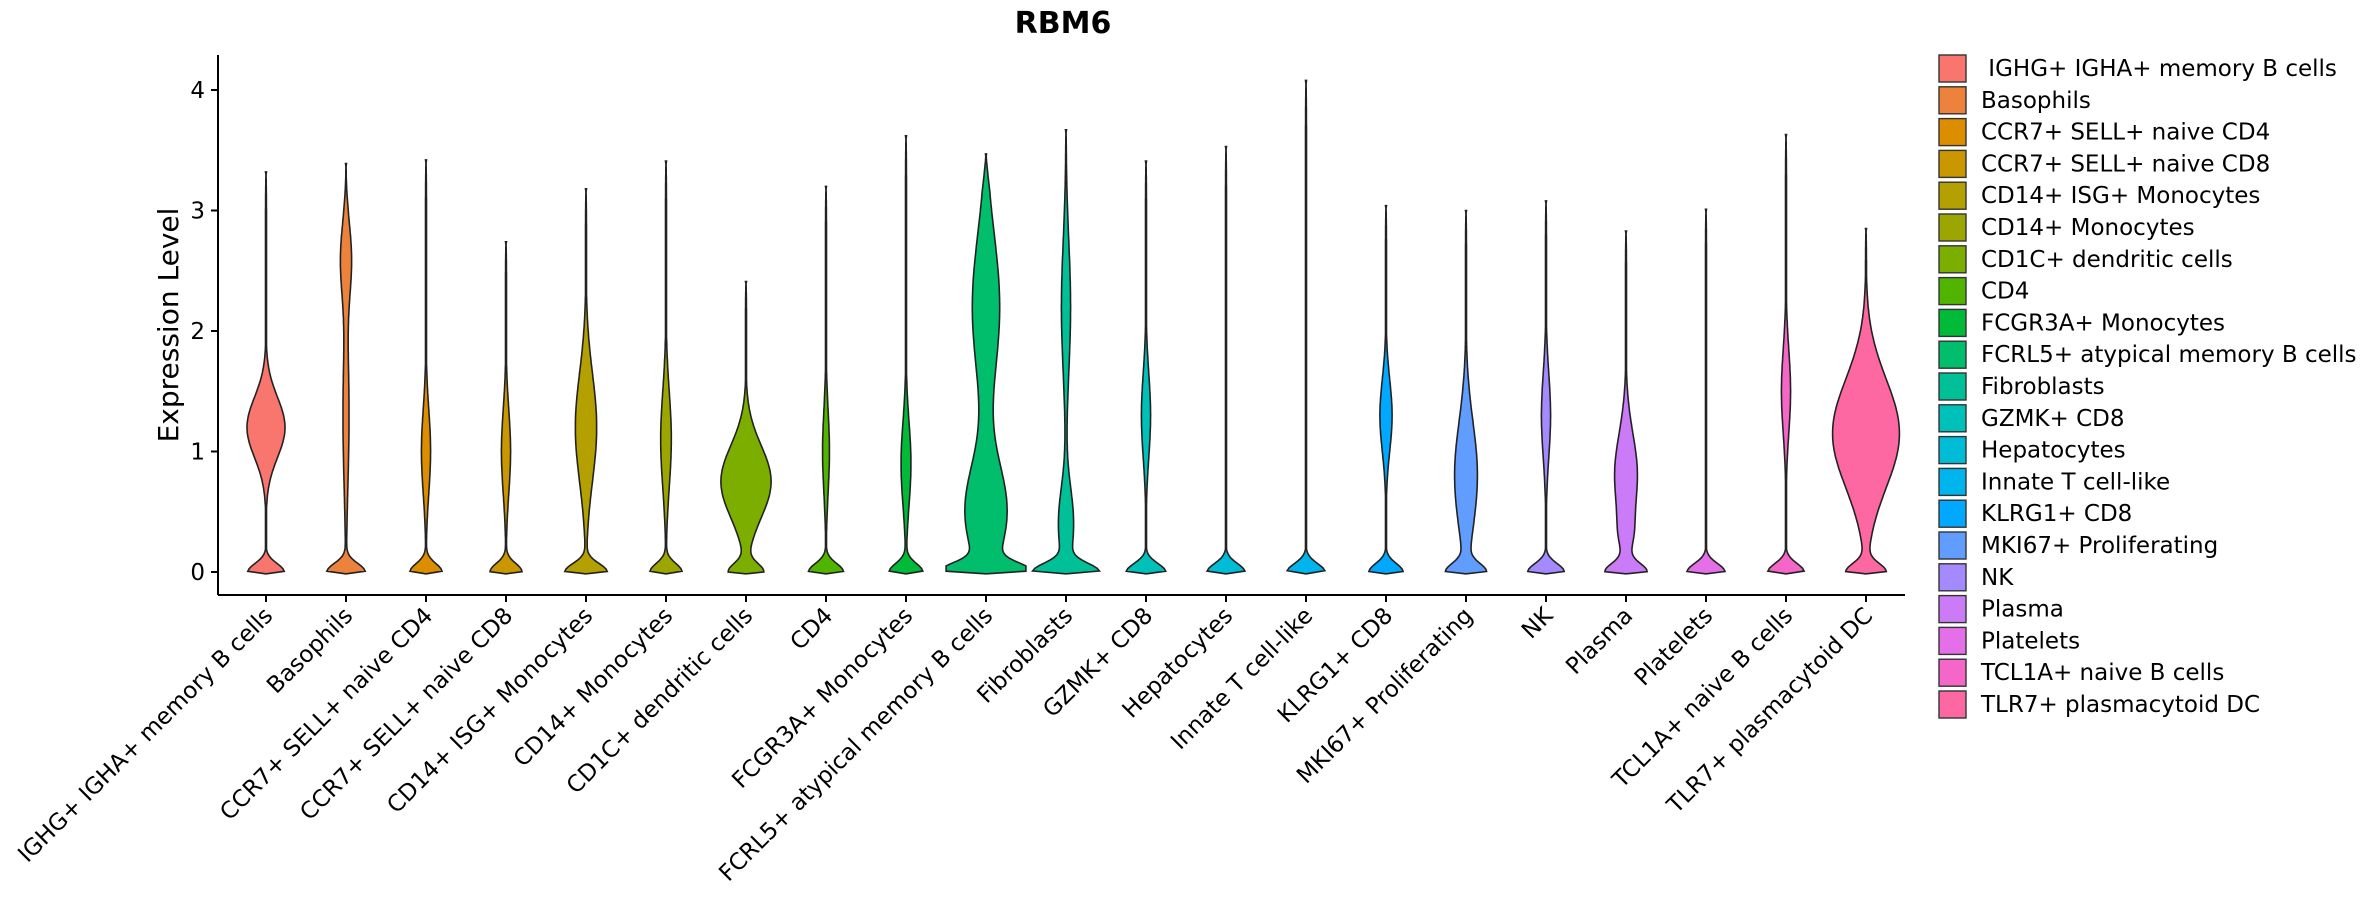 The height and width of the screenshot is (900, 2362). I want to click on legend-label: NK, so click(1997, 578).